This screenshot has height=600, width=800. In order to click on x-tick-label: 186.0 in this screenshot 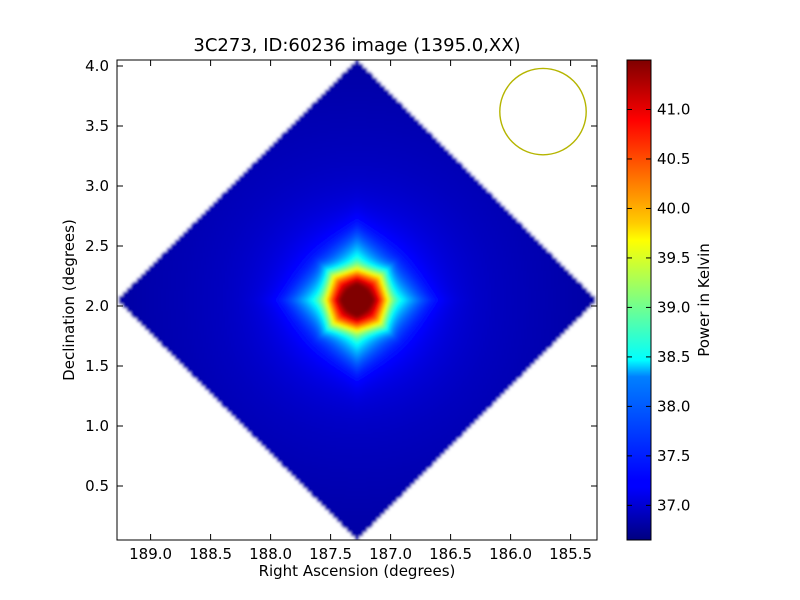, I will do `click(510, 554)`.